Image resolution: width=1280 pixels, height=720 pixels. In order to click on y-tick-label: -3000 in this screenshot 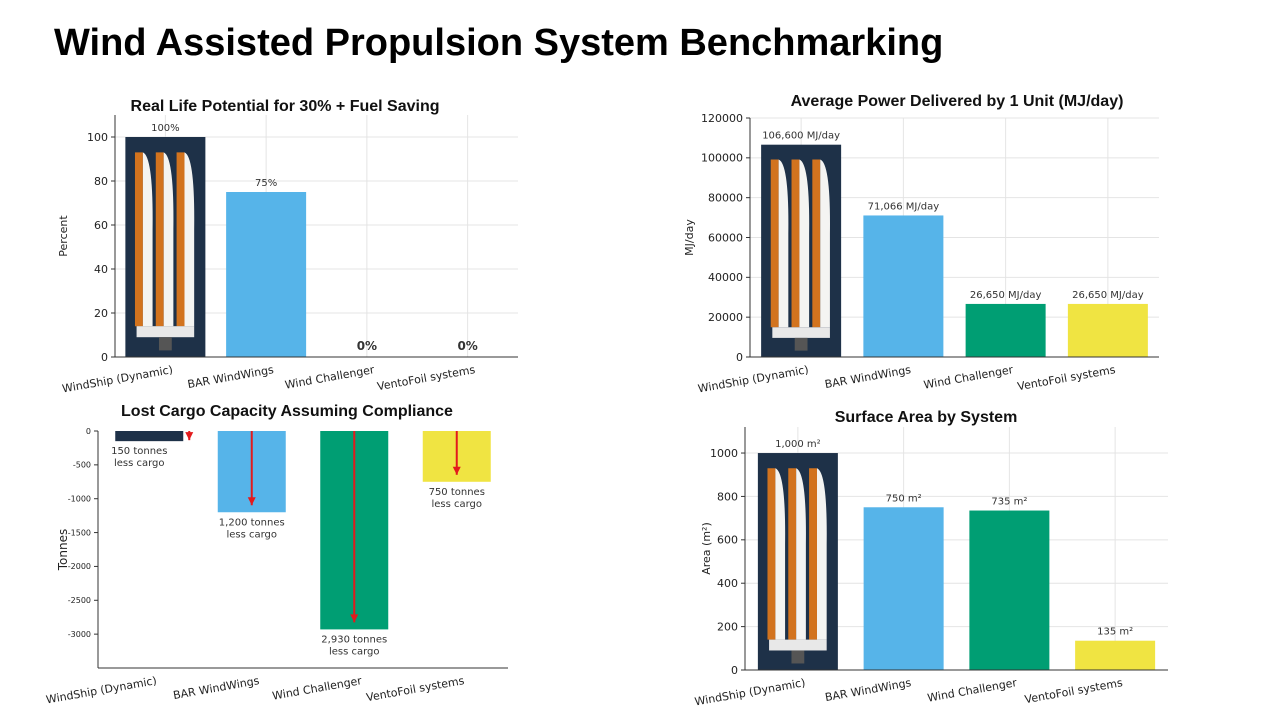, I will do `click(79, 634)`.